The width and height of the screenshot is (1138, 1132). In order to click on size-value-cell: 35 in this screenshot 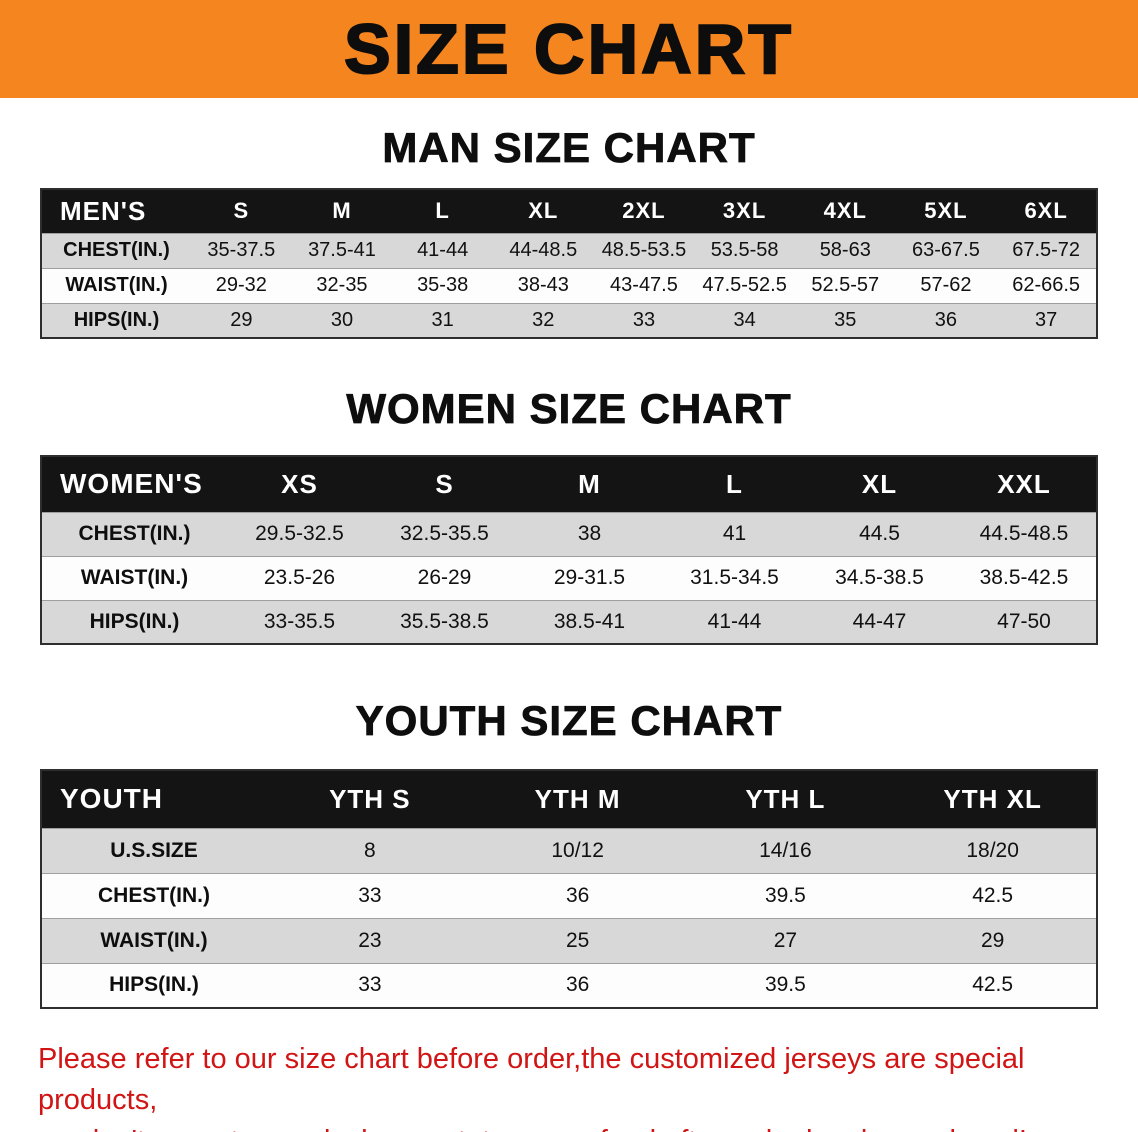, I will do `click(845, 319)`.